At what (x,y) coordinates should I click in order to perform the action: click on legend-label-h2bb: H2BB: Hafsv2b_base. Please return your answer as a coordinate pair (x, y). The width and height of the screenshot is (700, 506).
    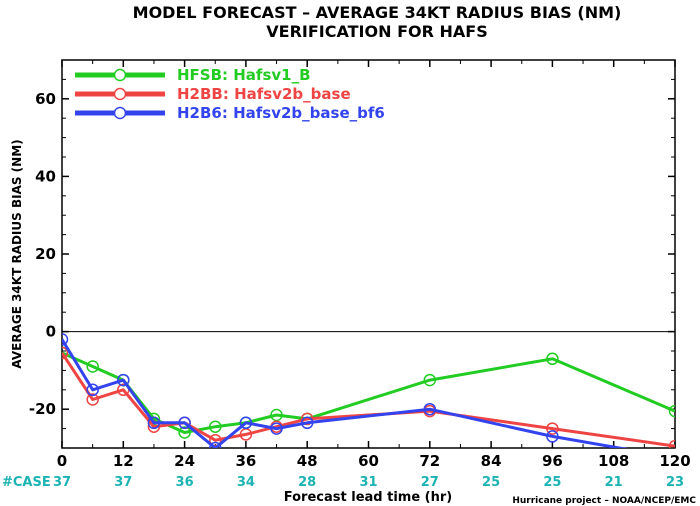
    Looking at the image, I should click on (264, 94).